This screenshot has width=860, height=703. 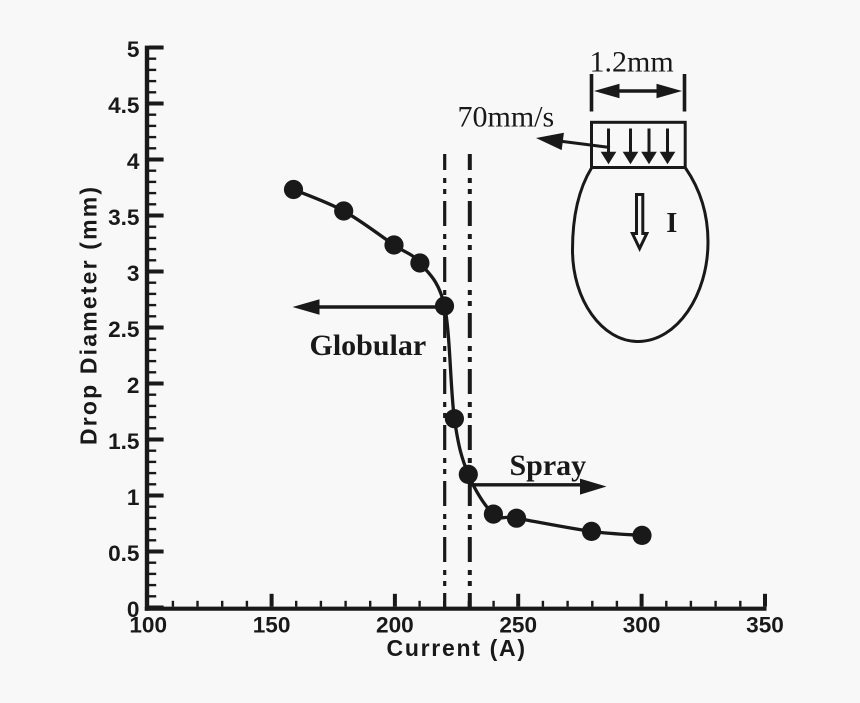 I want to click on svg-text: 100, so click(x=148, y=624).